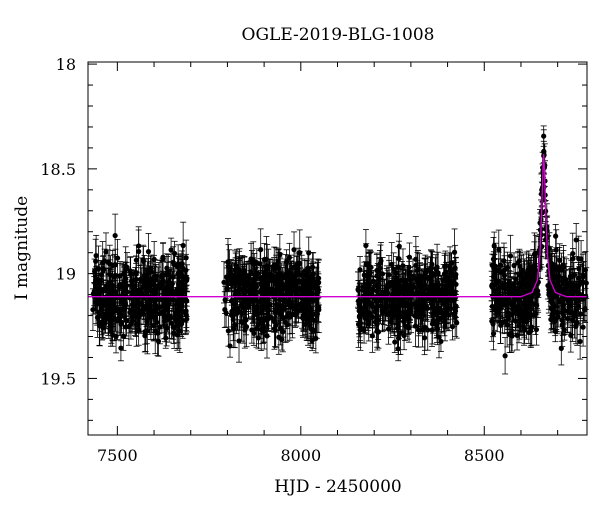 This screenshot has height=512, width=600. Describe the element at coordinates (66, 274) in the screenshot. I see `y-tick-label: 19` at that location.